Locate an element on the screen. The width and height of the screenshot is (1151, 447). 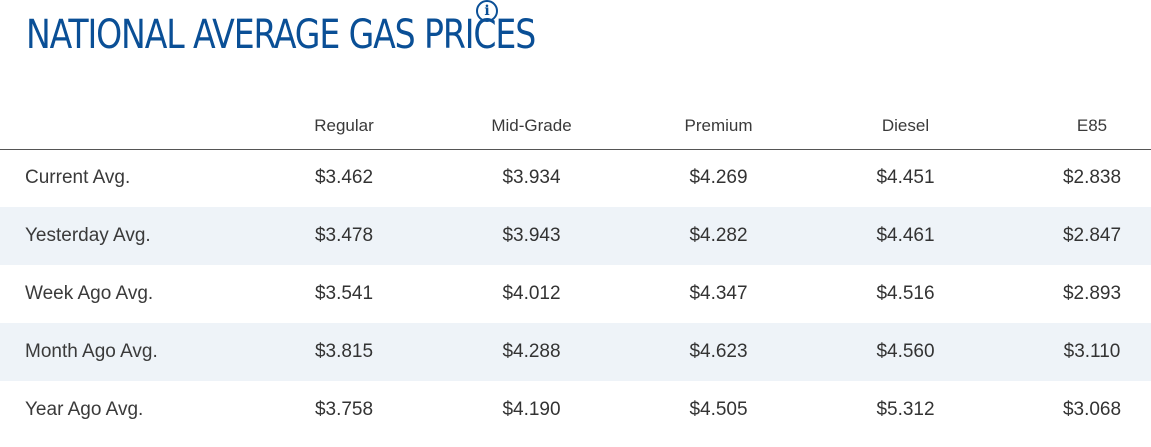
info-icon: i is located at coordinates (487, 11).